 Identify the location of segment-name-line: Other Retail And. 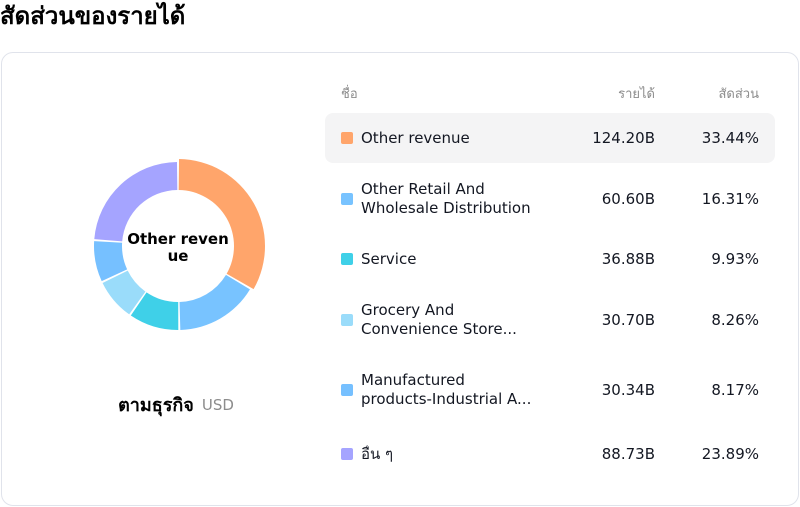
(423, 189).